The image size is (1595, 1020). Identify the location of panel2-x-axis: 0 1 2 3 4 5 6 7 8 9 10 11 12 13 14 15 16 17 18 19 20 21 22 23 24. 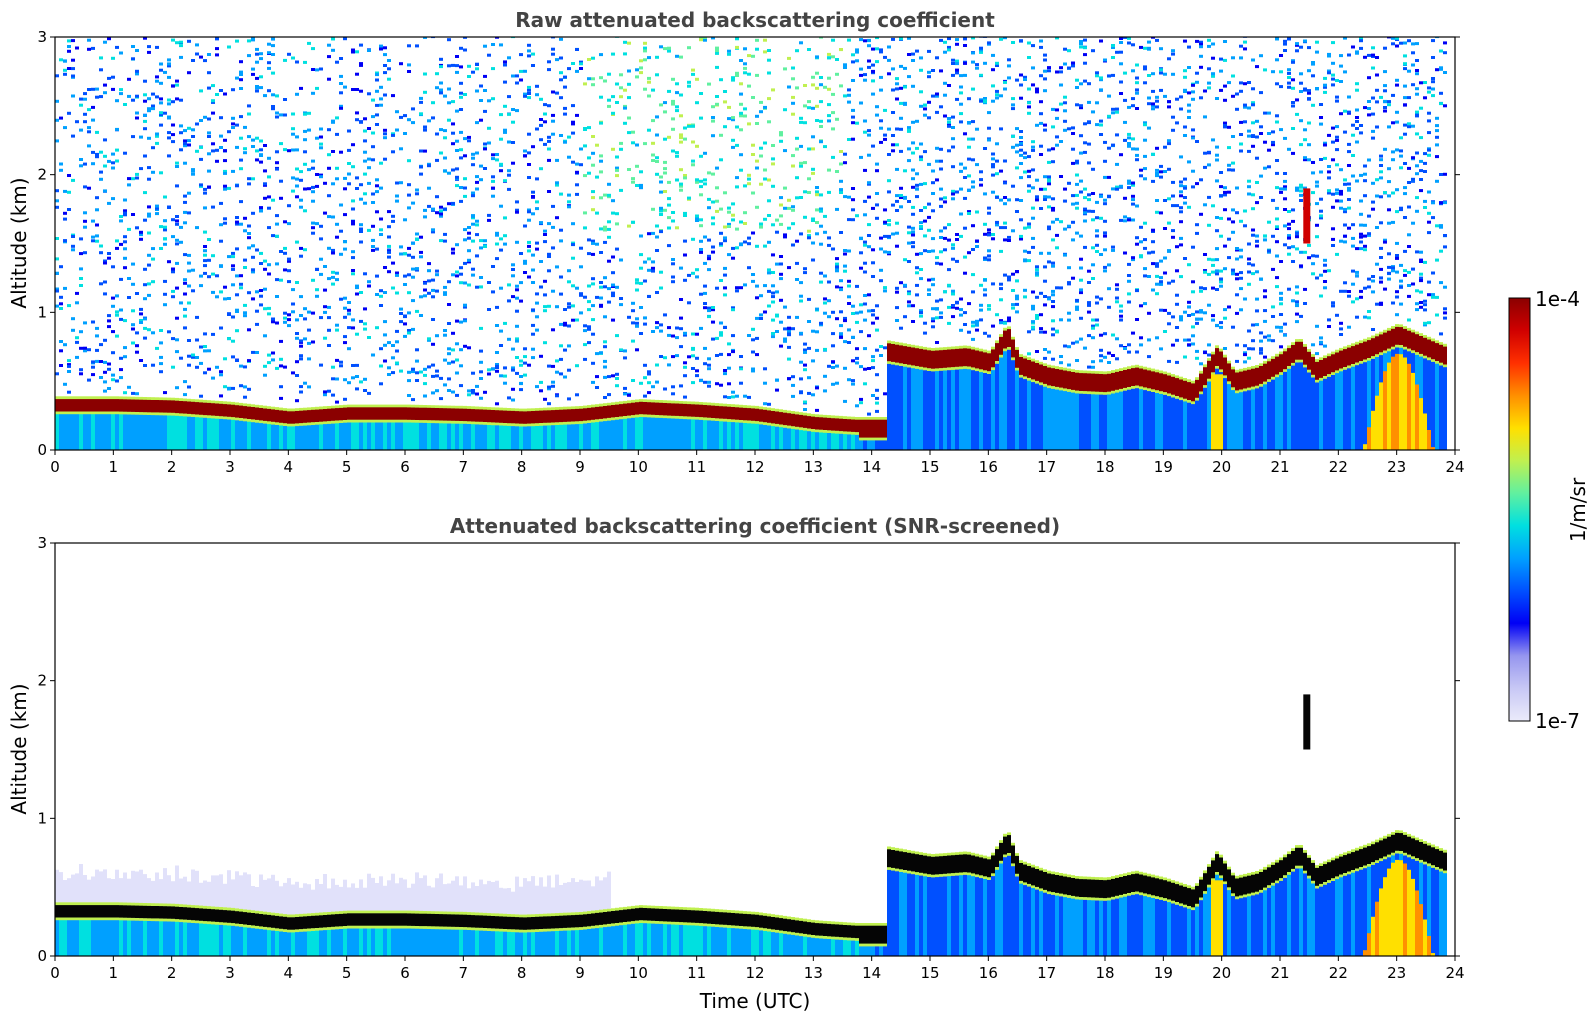
(757, 969).